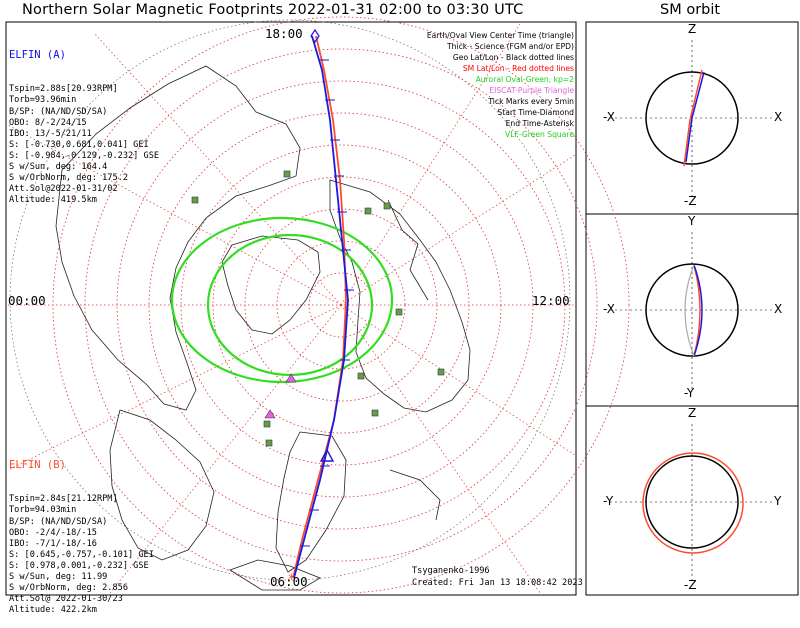  What do you see at coordinates (531, 90) in the screenshot?
I see `legend-entry: EISCAT-Purple Triangle` at bounding box center [531, 90].